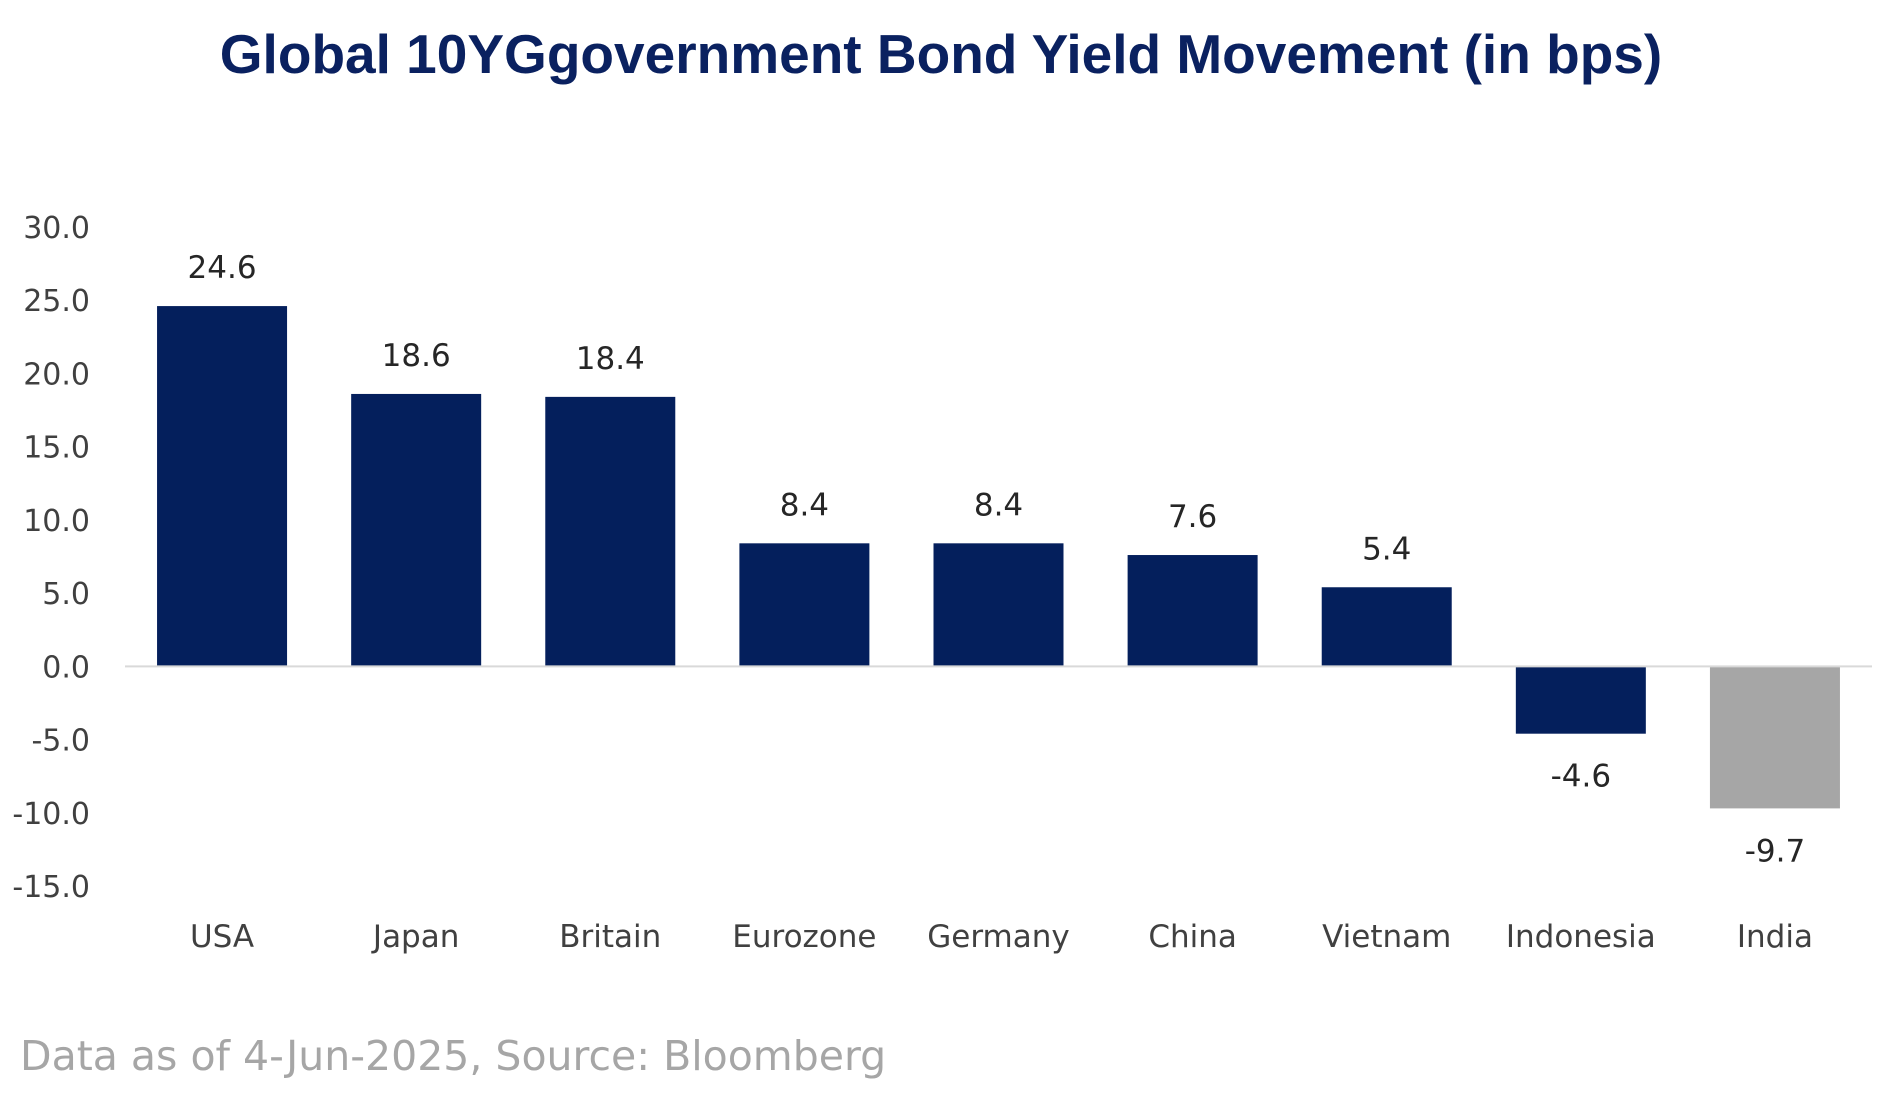 The height and width of the screenshot is (1104, 1882). I want to click on y-tick-label: 25.0, so click(56, 301).